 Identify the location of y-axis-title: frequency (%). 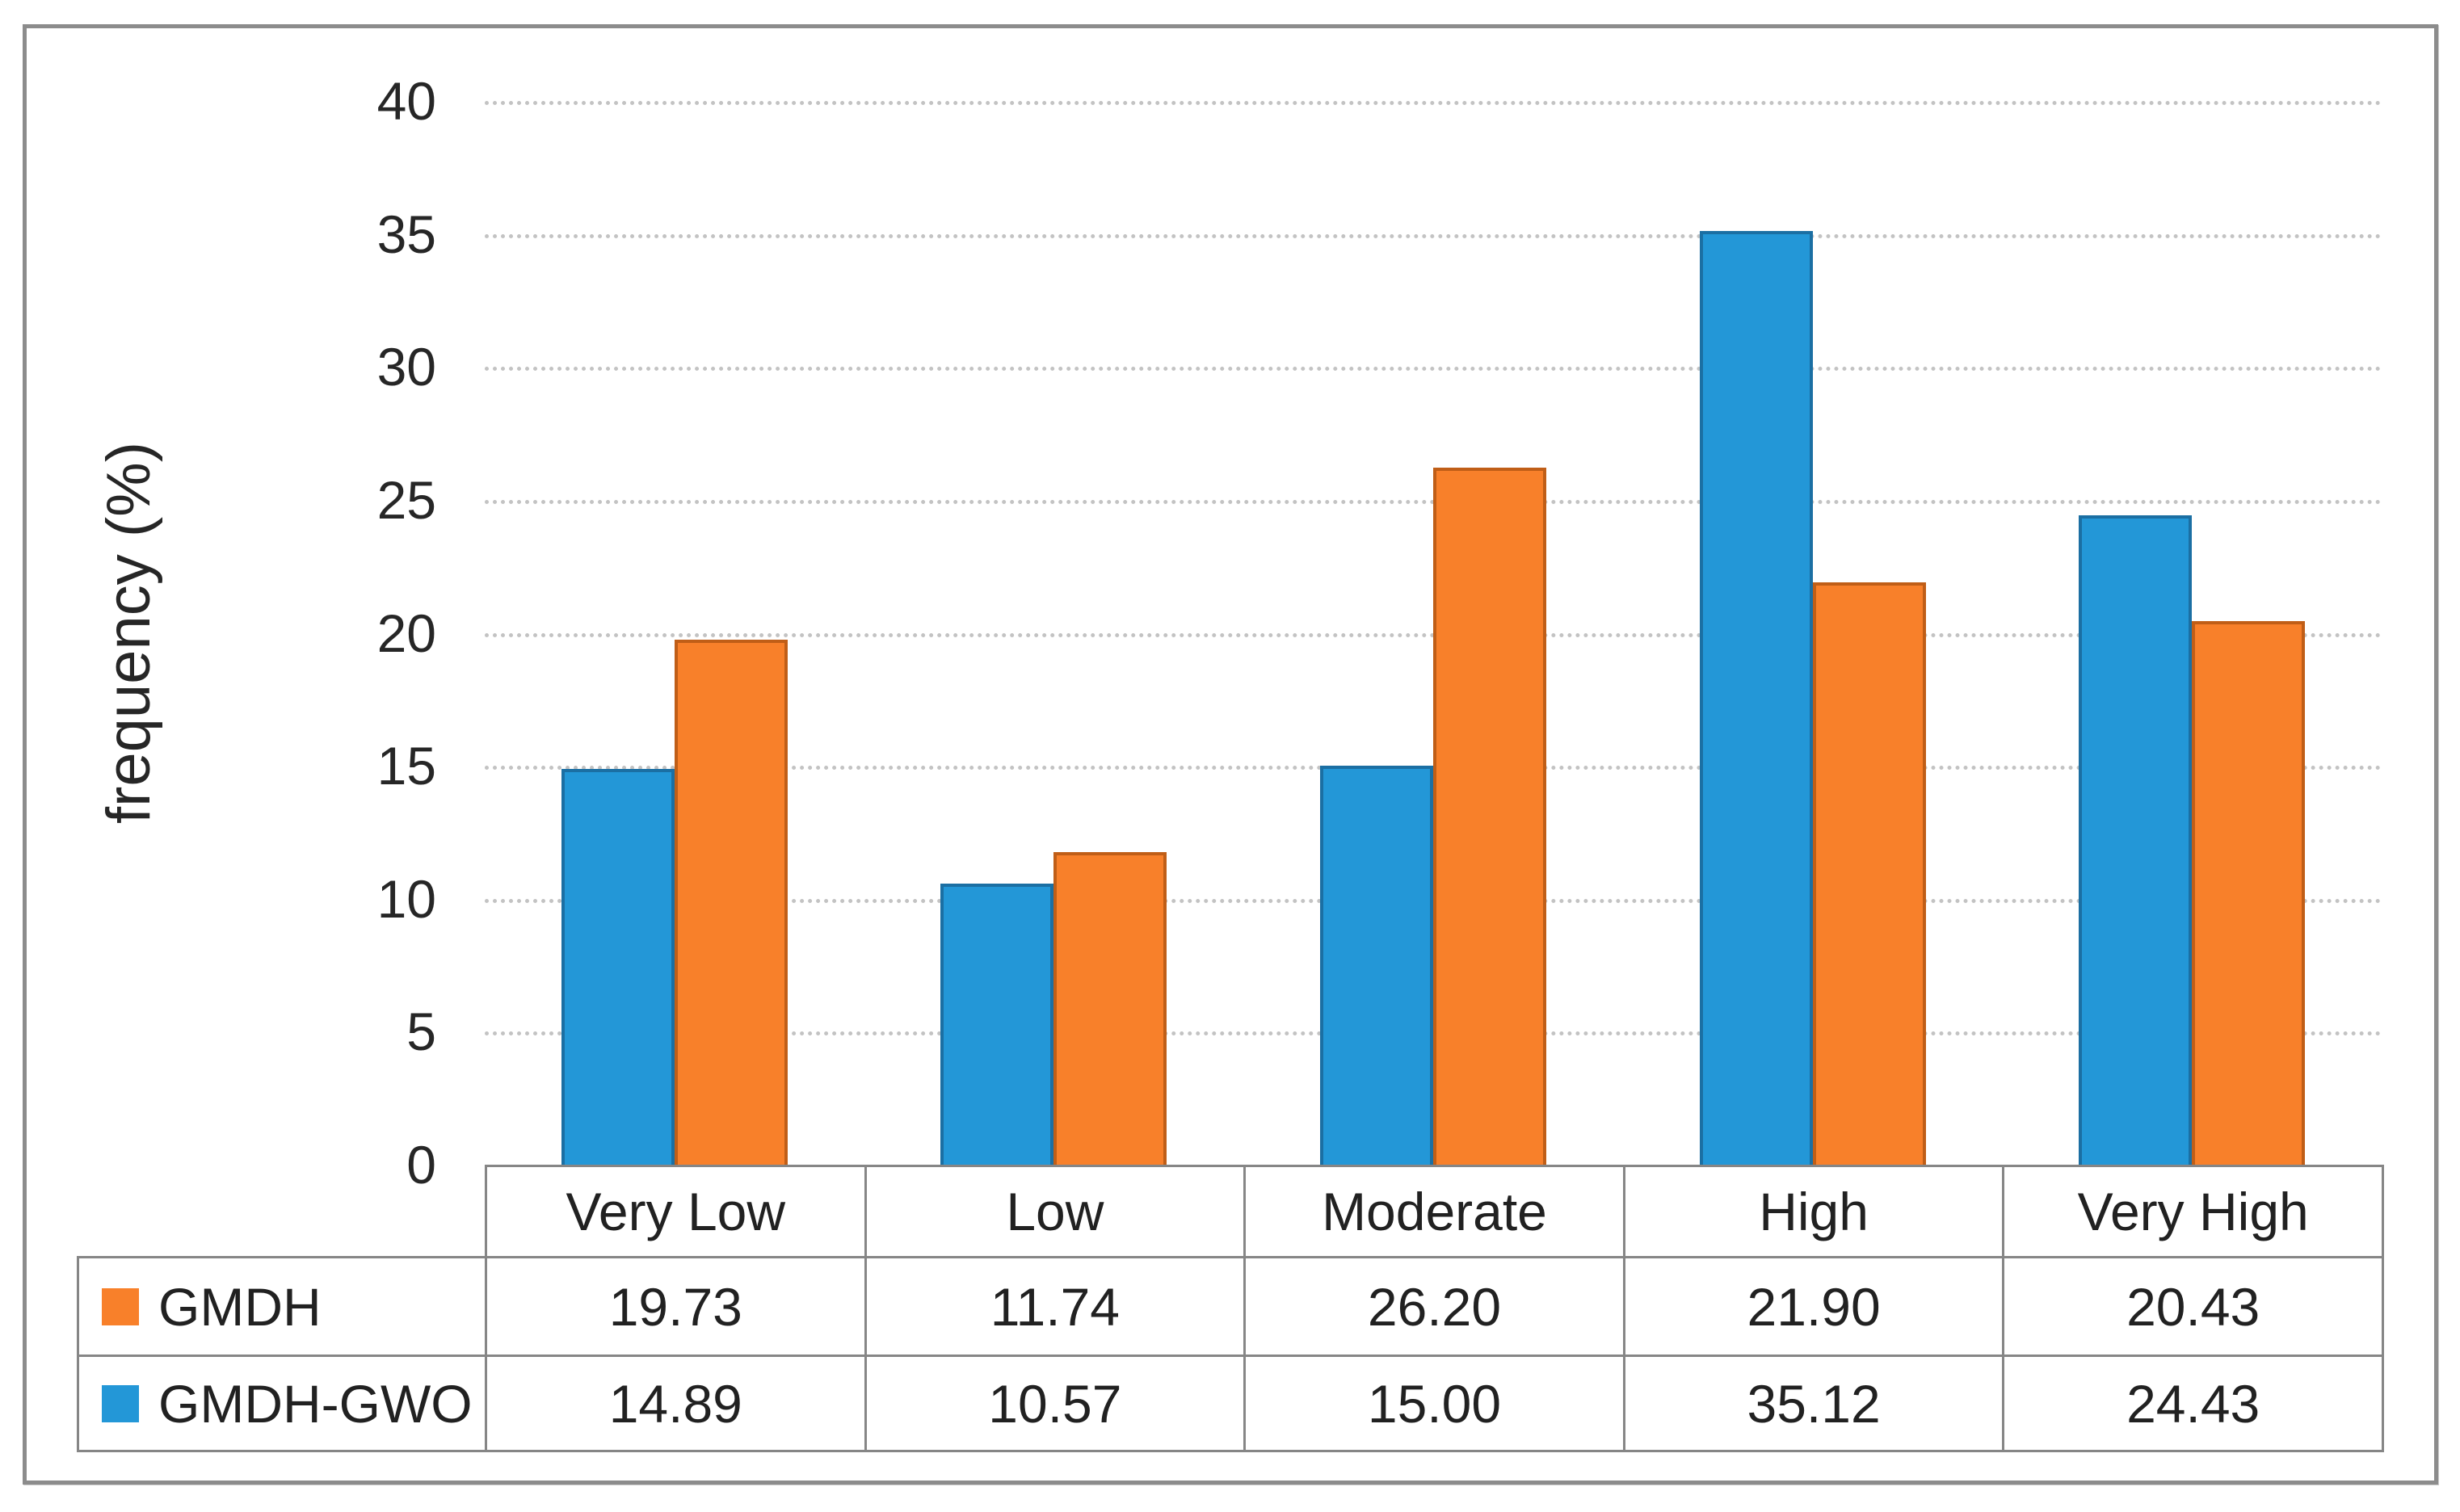
(129, 633).